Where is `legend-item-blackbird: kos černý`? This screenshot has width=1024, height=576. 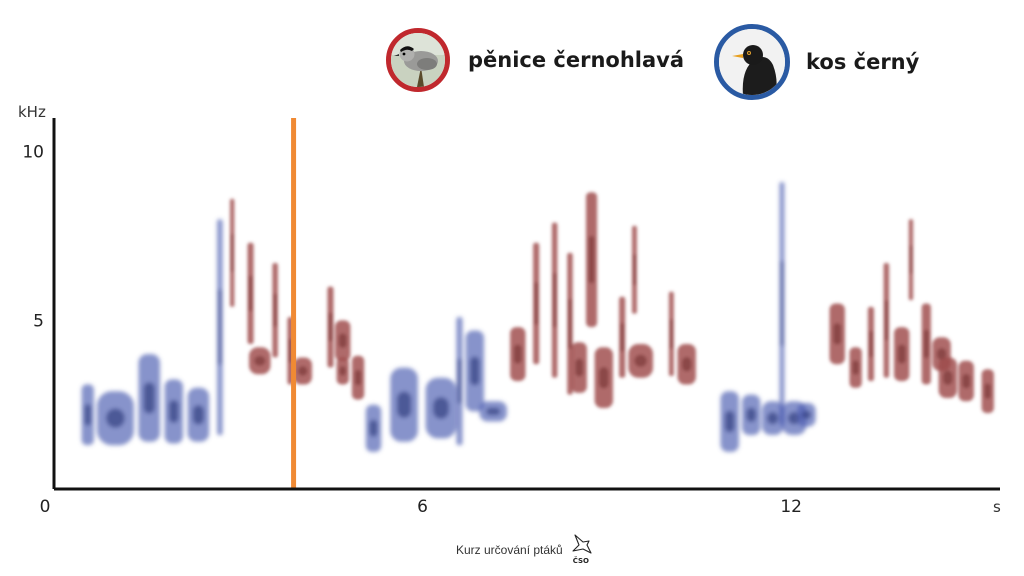 legend-item-blackbird: kos černý is located at coordinates (816, 62).